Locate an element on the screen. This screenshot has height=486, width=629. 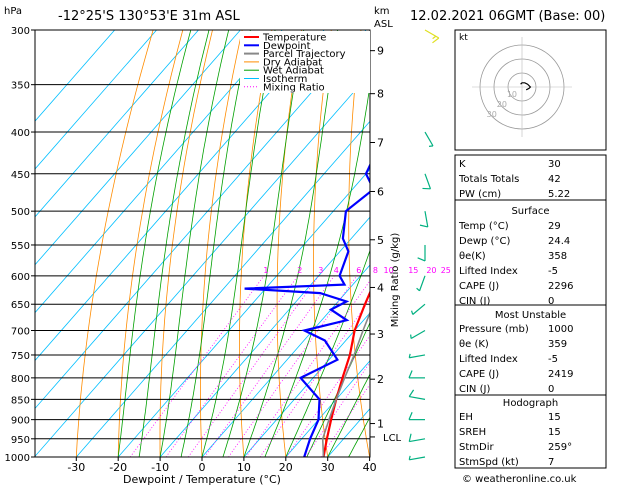
index-value: 42 is located at coordinates (554, 179).